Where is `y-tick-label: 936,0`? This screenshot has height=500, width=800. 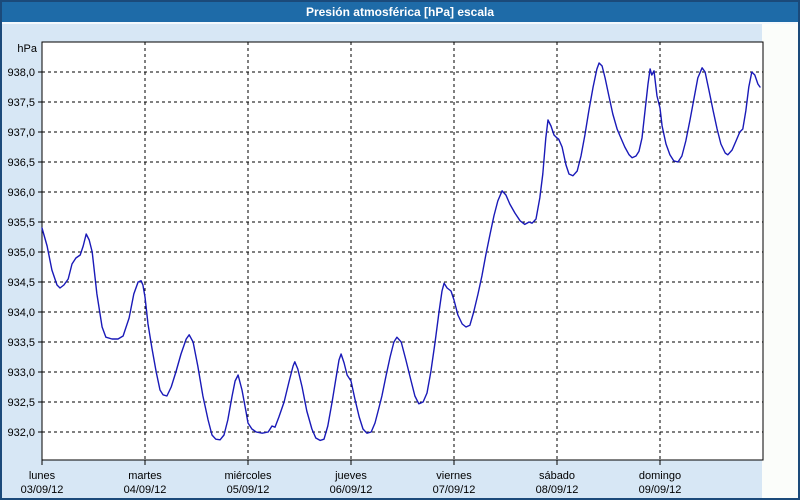
y-tick-label: 936,0 is located at coordinates (21, 193).